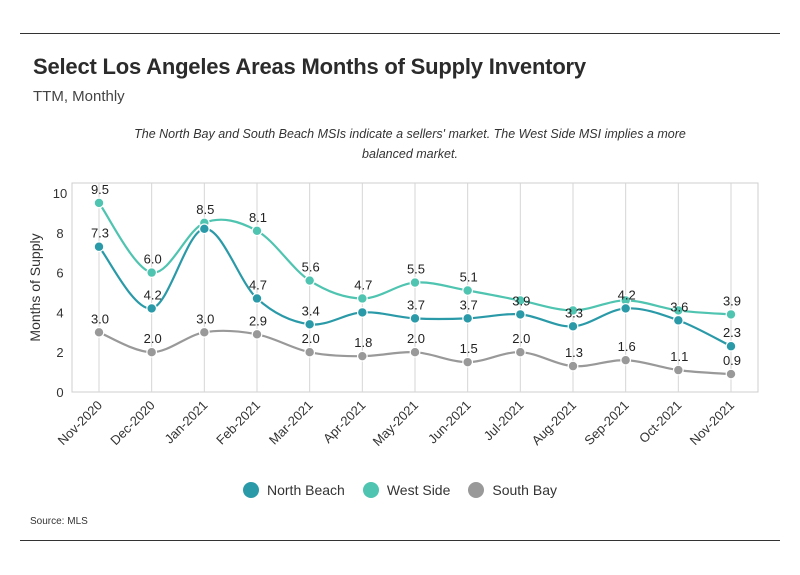  Describe the element at coordinates (712, 423) in the screenshot. I see `x-tick-label: Nov-2021` at that location.